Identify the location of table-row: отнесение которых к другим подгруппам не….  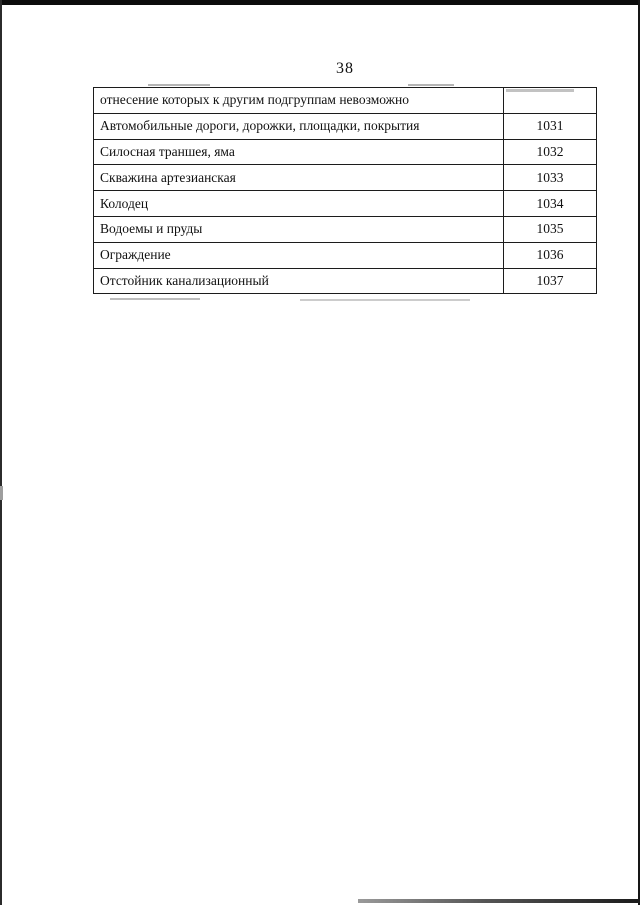
(345, 100).